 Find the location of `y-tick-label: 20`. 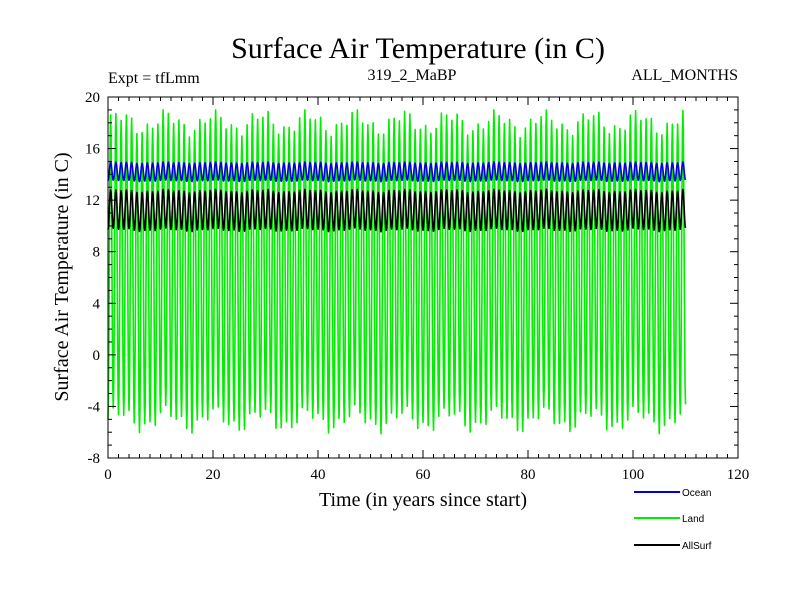

y-tick-label: 20 is located at coordinates (92, 98).